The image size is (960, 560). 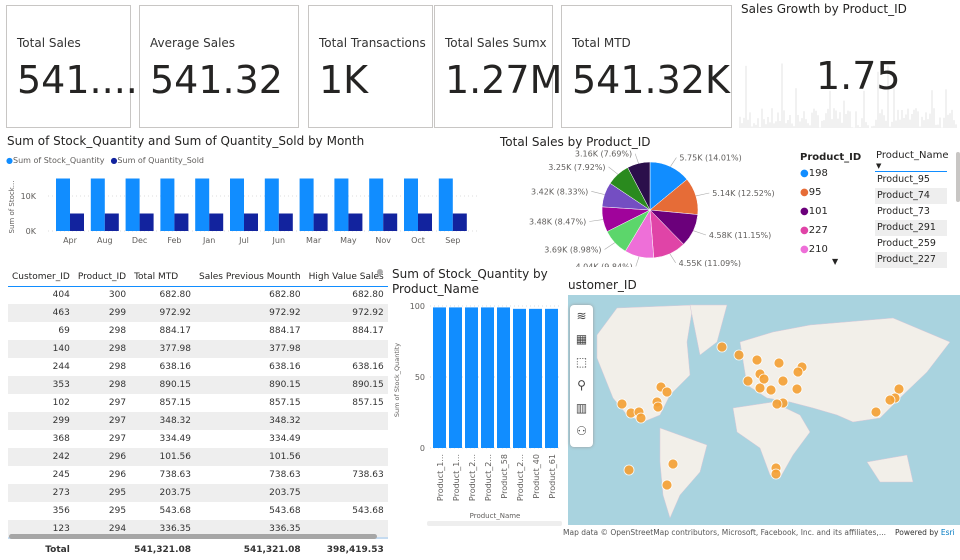 I want to click on slicer-item: Product_291, so click(x=911, y=228).